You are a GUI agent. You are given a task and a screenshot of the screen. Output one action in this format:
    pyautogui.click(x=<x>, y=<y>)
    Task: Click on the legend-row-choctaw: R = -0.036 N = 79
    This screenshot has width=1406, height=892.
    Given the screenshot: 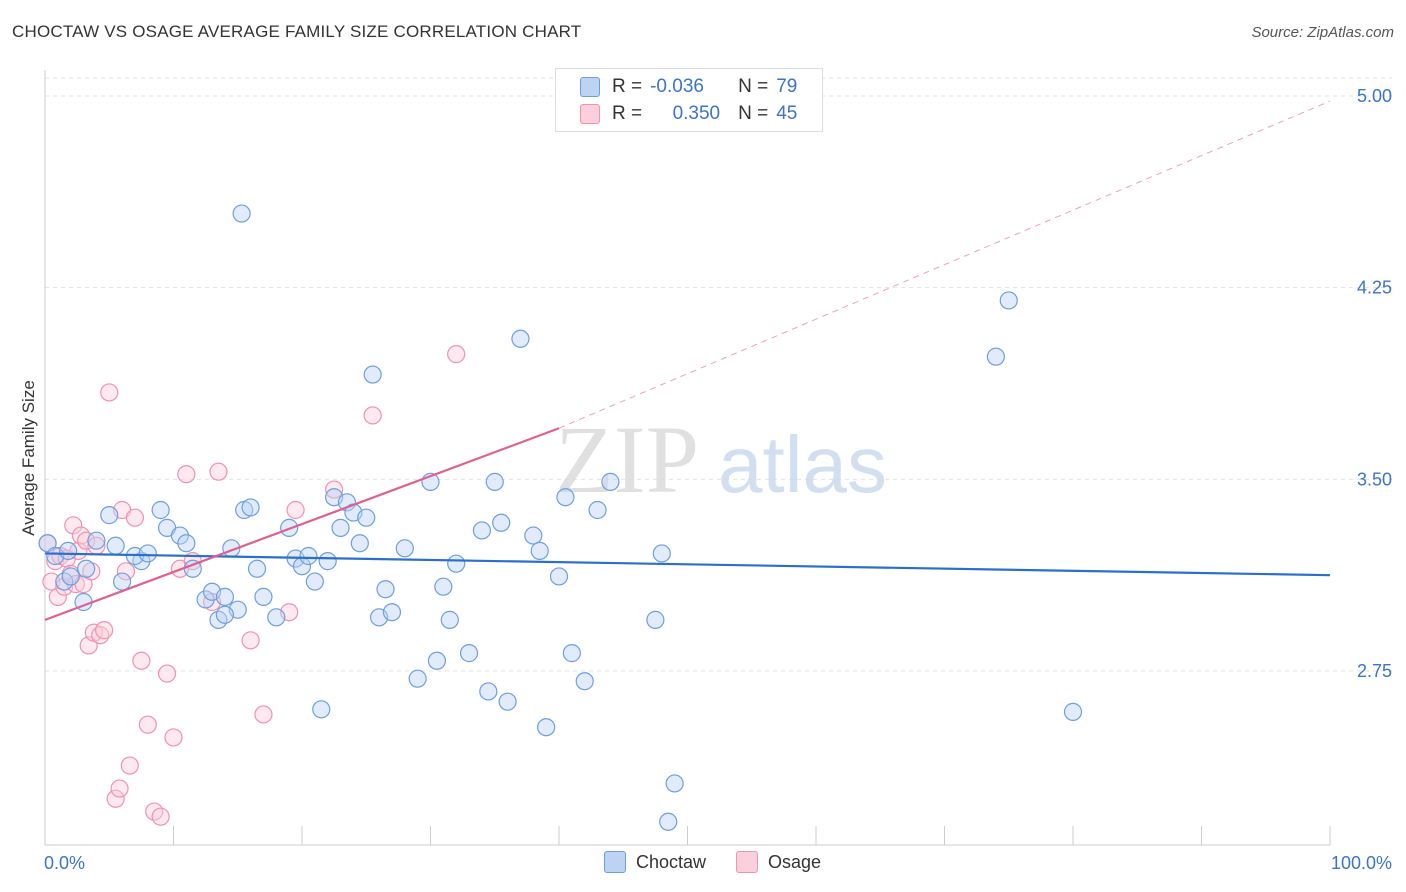 What is the action you would take?
    pyautogui.click(x=688, y=87)
    